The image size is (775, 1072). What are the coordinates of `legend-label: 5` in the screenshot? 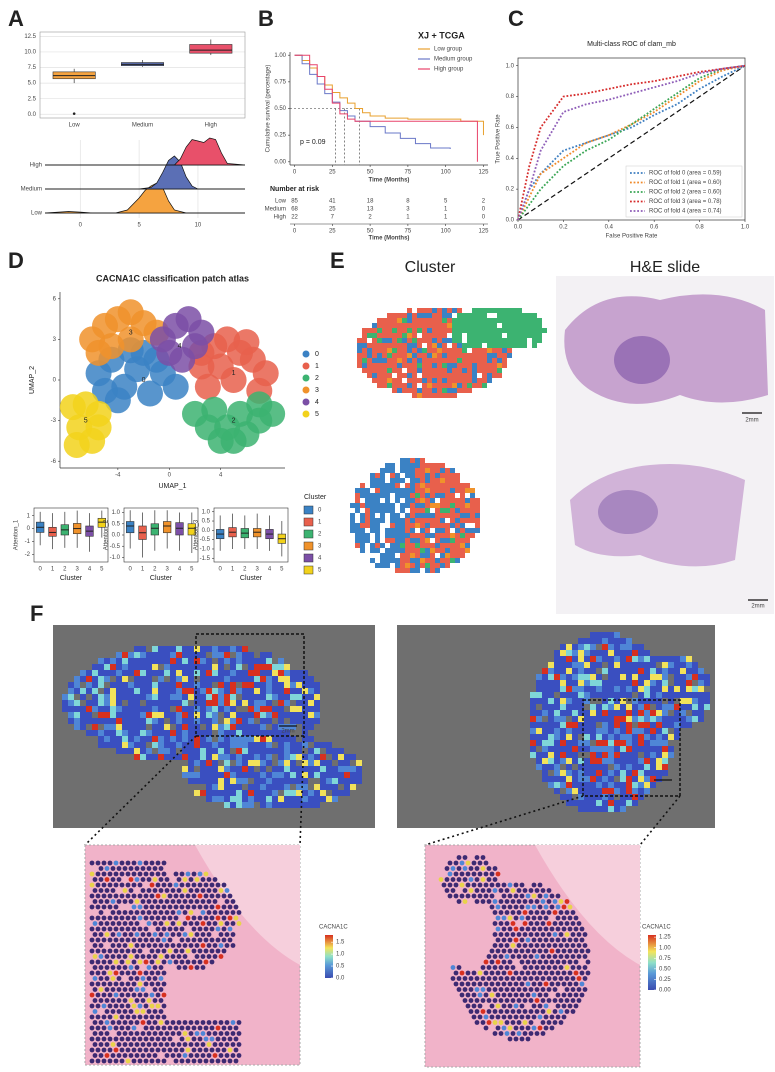 It's located at (320, 571).